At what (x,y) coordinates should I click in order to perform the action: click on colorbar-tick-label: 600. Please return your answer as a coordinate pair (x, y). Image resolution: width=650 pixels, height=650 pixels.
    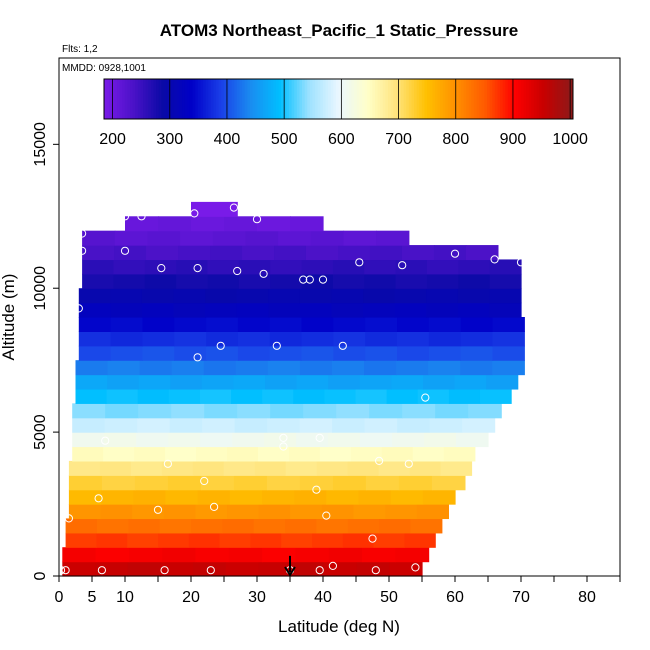
    Looking at the image, I should click on (341, 139).